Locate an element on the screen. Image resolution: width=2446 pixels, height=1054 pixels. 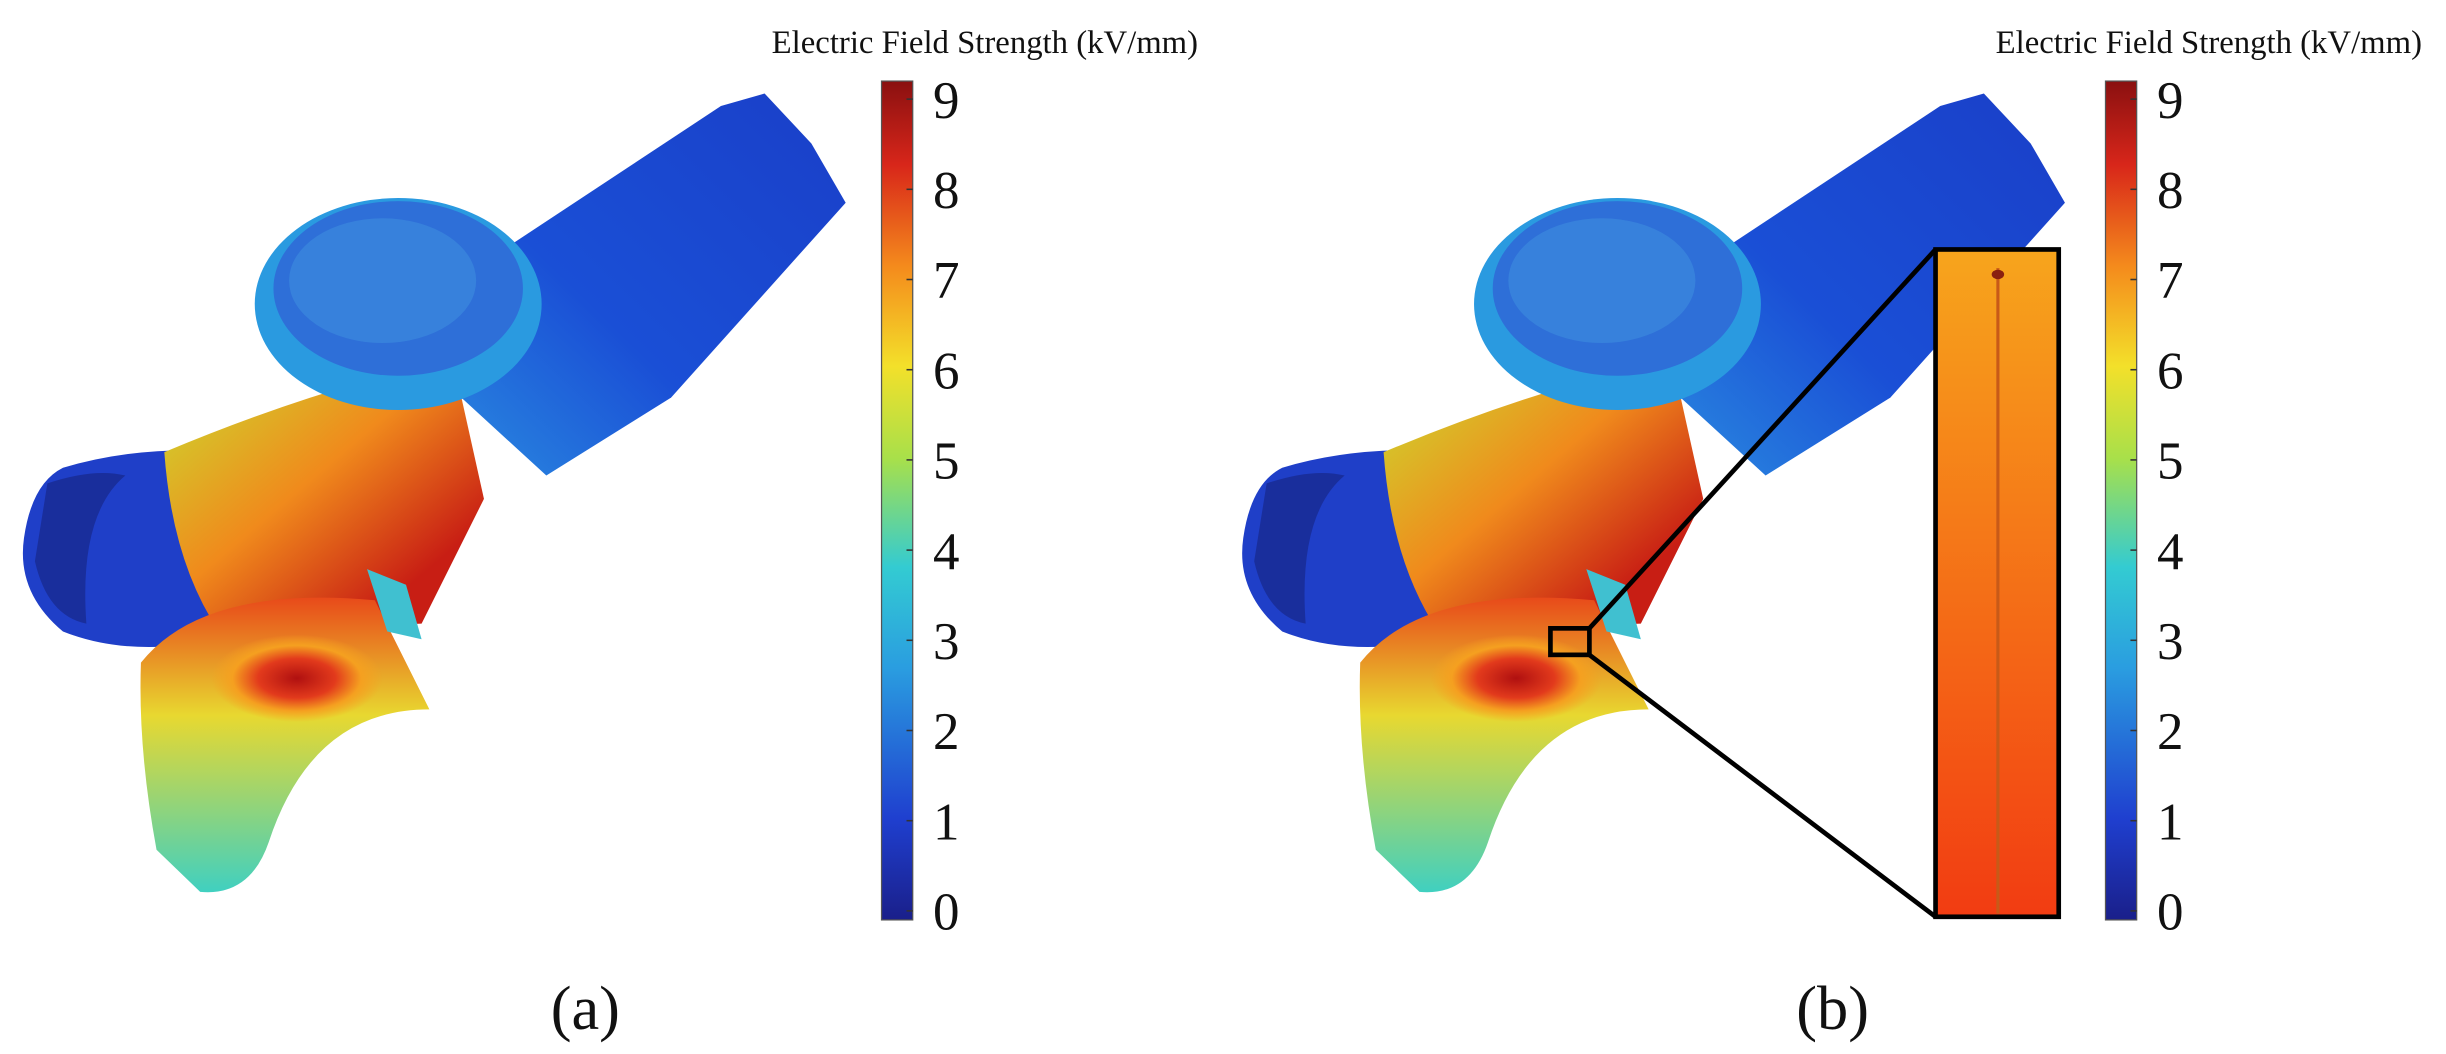
panel-label: (b) is located at coordinates (1832, 1008).